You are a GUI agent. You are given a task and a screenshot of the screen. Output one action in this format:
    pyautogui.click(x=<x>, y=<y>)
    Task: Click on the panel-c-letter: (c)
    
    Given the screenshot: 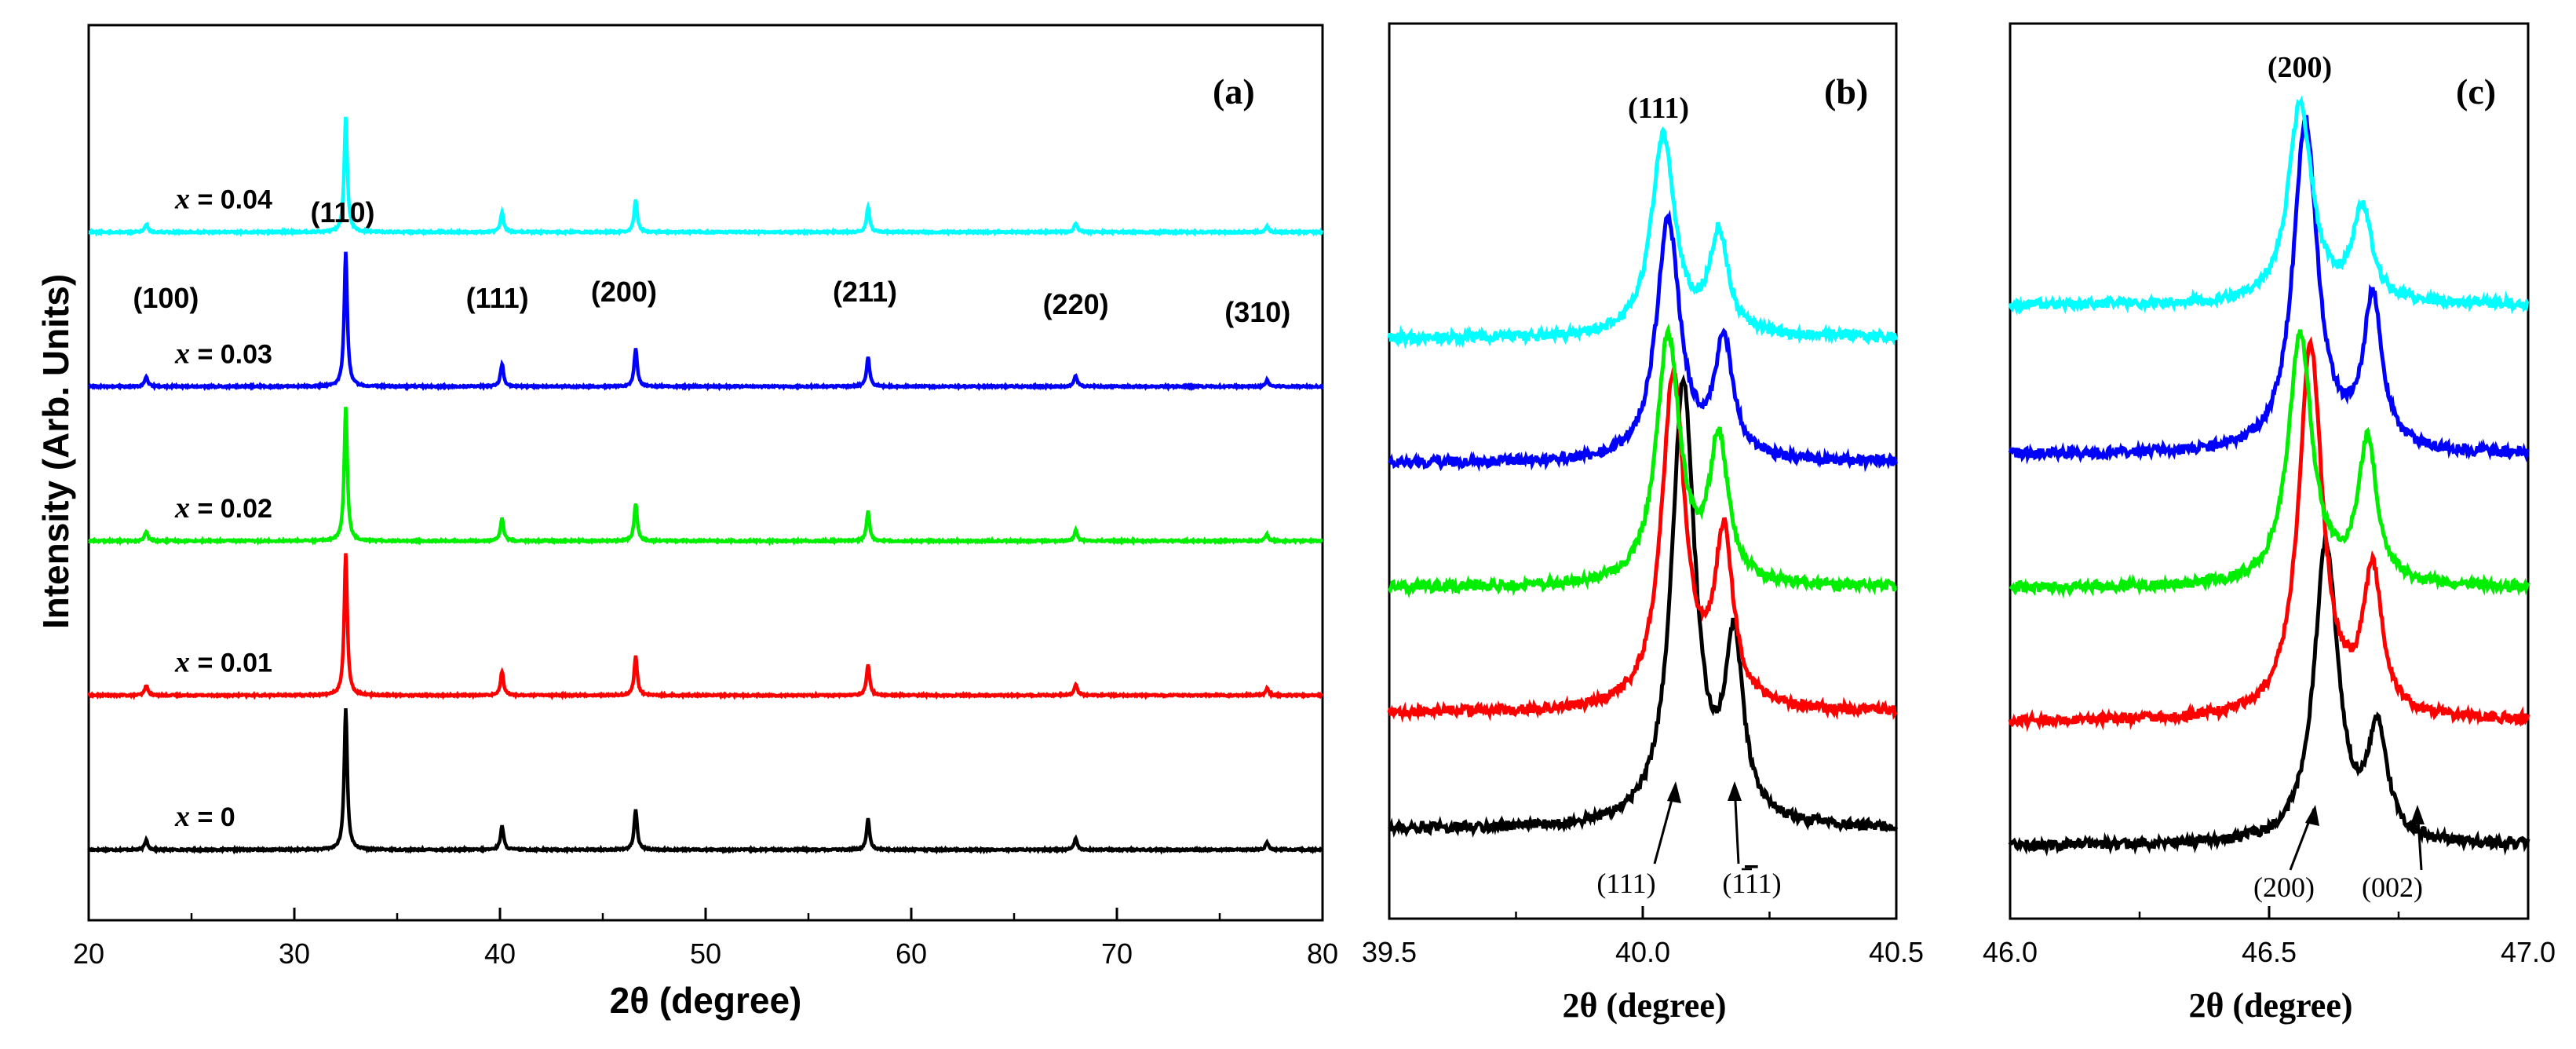 What is the action you would take?
    pyautogui.click(x=2476, y=91)
    